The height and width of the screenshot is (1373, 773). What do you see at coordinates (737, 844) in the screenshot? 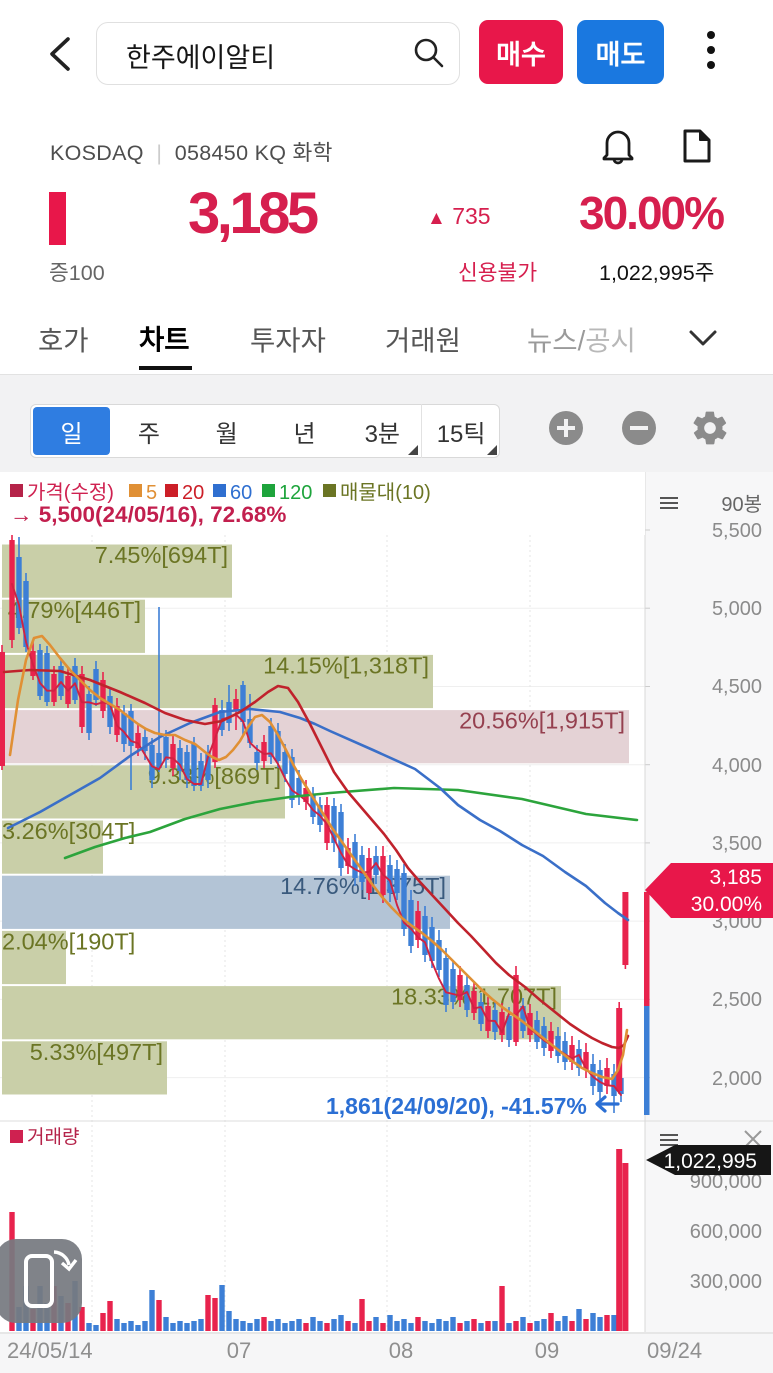
I see `svg-text: 3,500` at bounding box center [737, 844].